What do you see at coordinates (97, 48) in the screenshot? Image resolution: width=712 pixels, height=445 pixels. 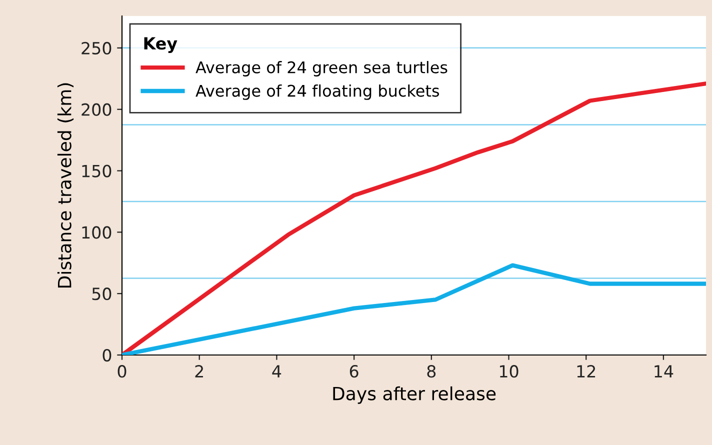 I see `y-tick-label: 250` at bounding box center [97, 48].